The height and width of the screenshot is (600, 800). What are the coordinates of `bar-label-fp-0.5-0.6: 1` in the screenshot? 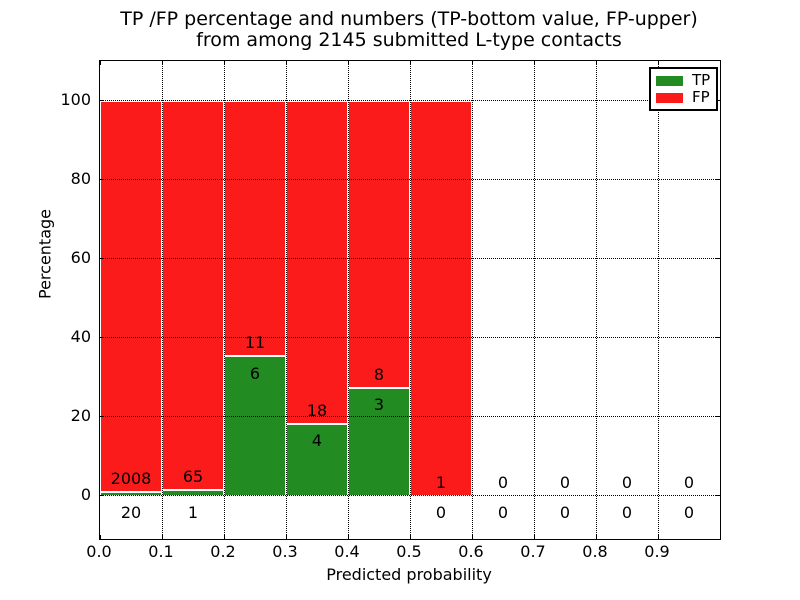 It's located at (441, 482).